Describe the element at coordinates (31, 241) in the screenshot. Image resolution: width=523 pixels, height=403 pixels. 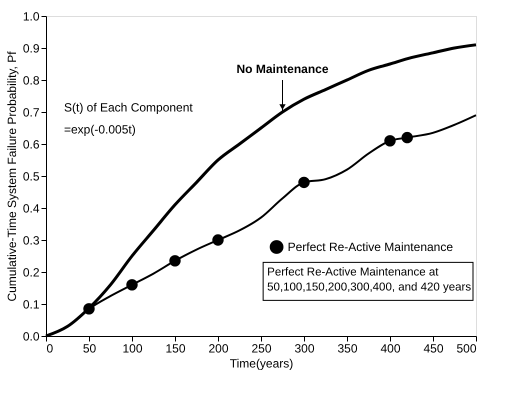
I see `y-tick-label: 0.3` at that location.